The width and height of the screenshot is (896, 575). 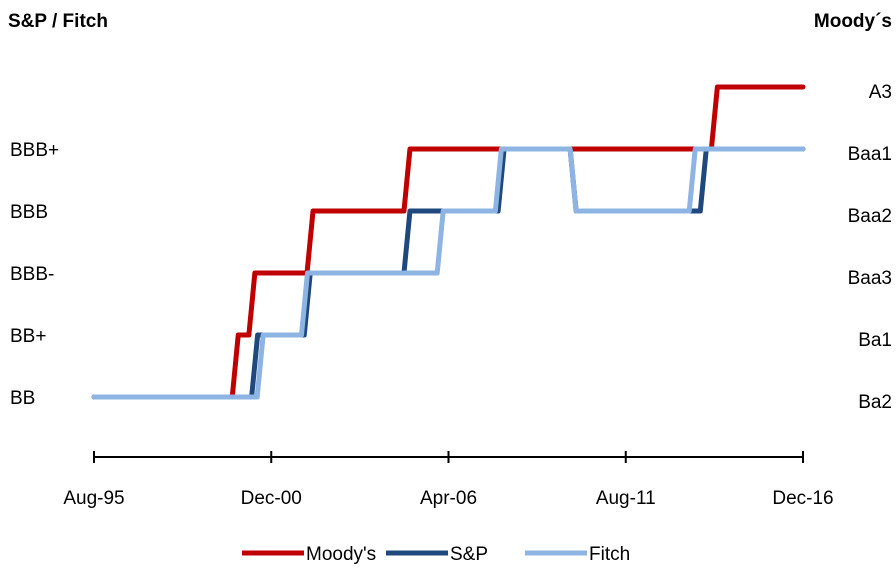 What do you see at coordinates (448, 480) in the screenshot?
I see `x-axis: Aug-95 Dec-00 Apr-06 Aug-11 Dec-16` at bounding box center [448, 480].